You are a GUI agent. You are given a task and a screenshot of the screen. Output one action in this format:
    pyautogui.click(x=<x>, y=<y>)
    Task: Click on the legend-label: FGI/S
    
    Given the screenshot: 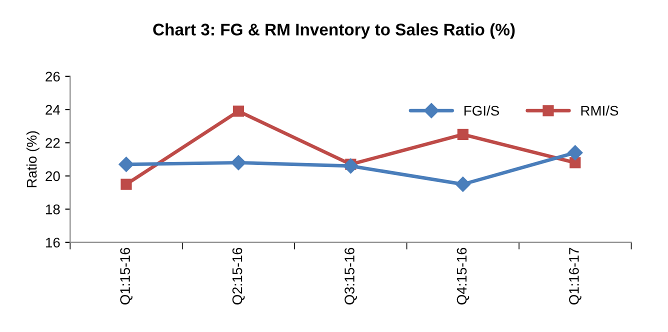 What is the action you would take?
    pyautogui.click(x=481, y=110)
    